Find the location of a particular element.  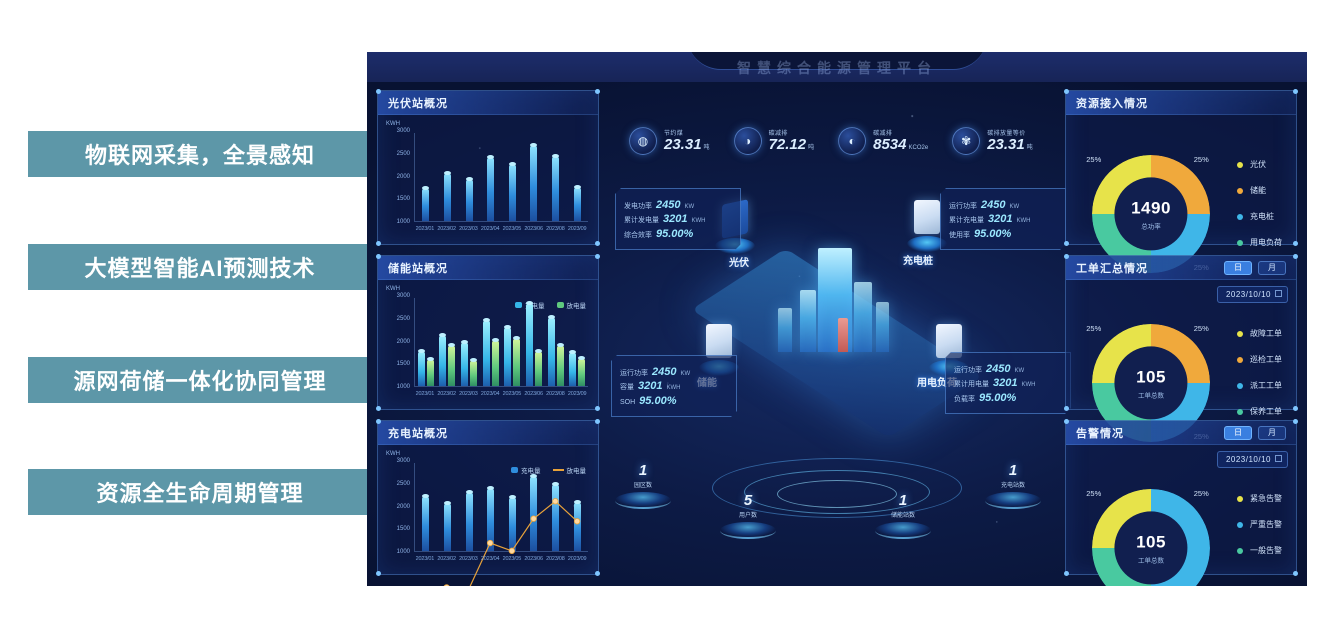

donut-percent-label: 25% is located at coordinates (1201, 494).